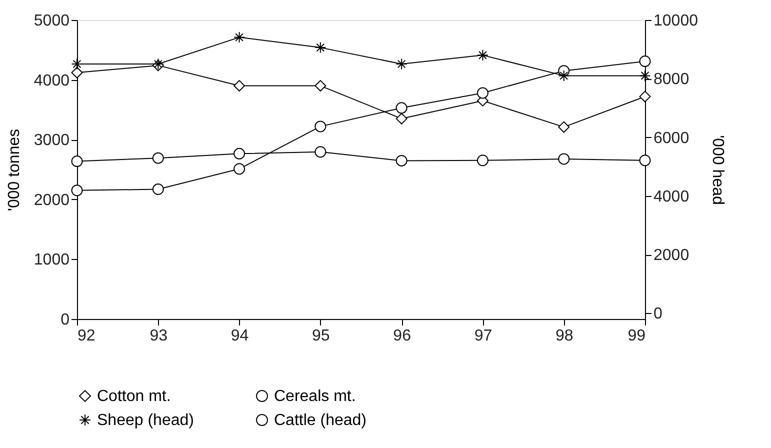 Image resolution: width=771 pixels, height=448 pixels. I want to click on y-tick-label: 1000, so click(52, 260).